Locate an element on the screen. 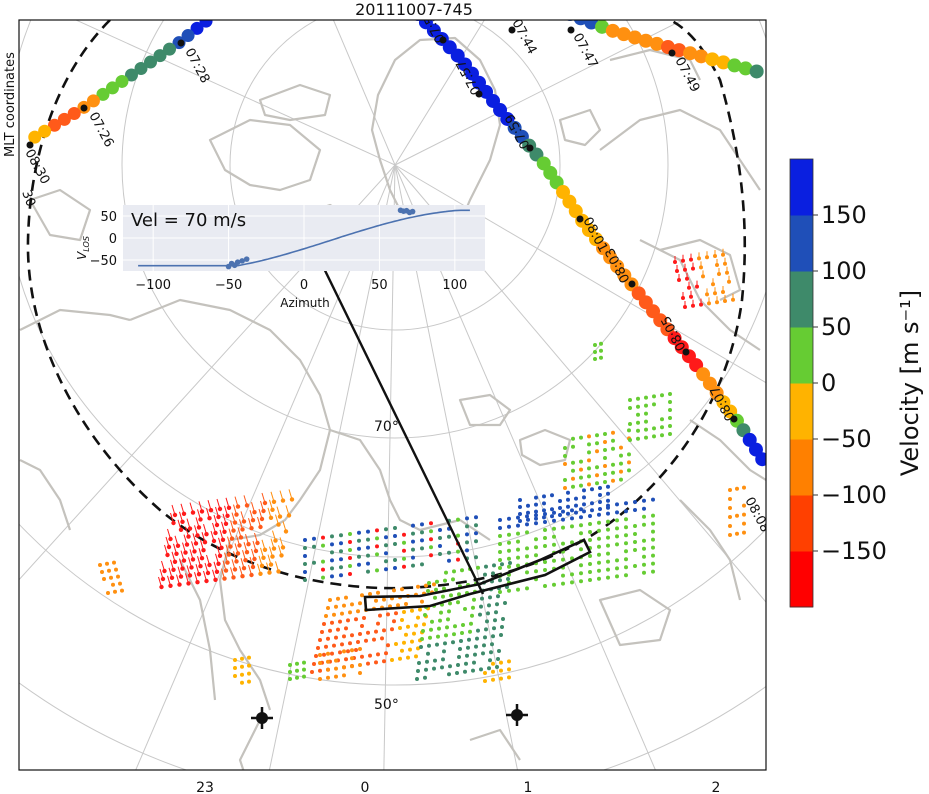 The image size is (929, 794). inset-vel-label: Vel = 70 m/s is located at coordinates (188, 220).